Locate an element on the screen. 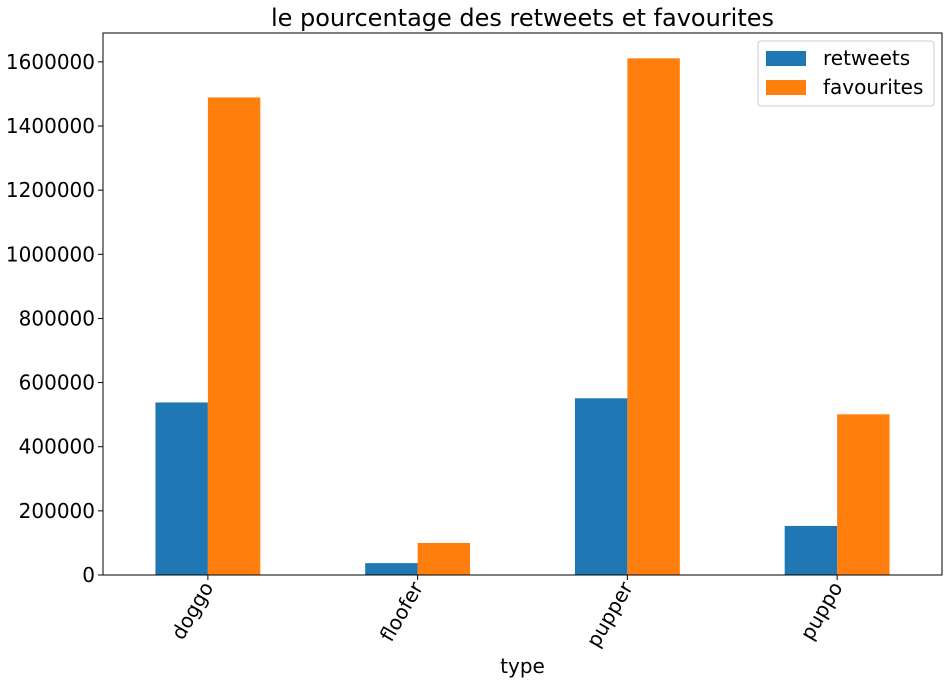 Image resolution: width=951 pixels, height=684 pixels. x-tick-label: doggo is located at coordinates (192, 611).